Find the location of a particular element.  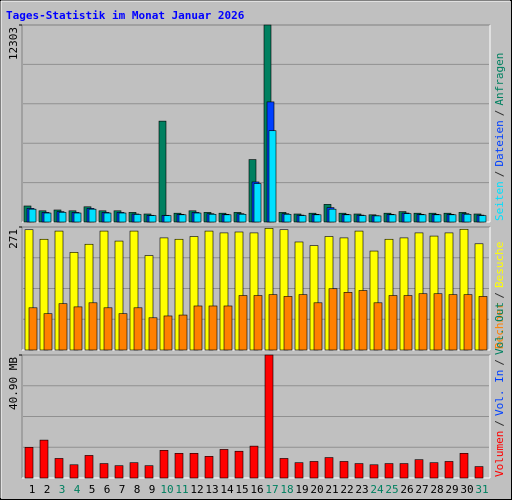

legend-entry: Vol. Out is located at coordinates (499, 328).